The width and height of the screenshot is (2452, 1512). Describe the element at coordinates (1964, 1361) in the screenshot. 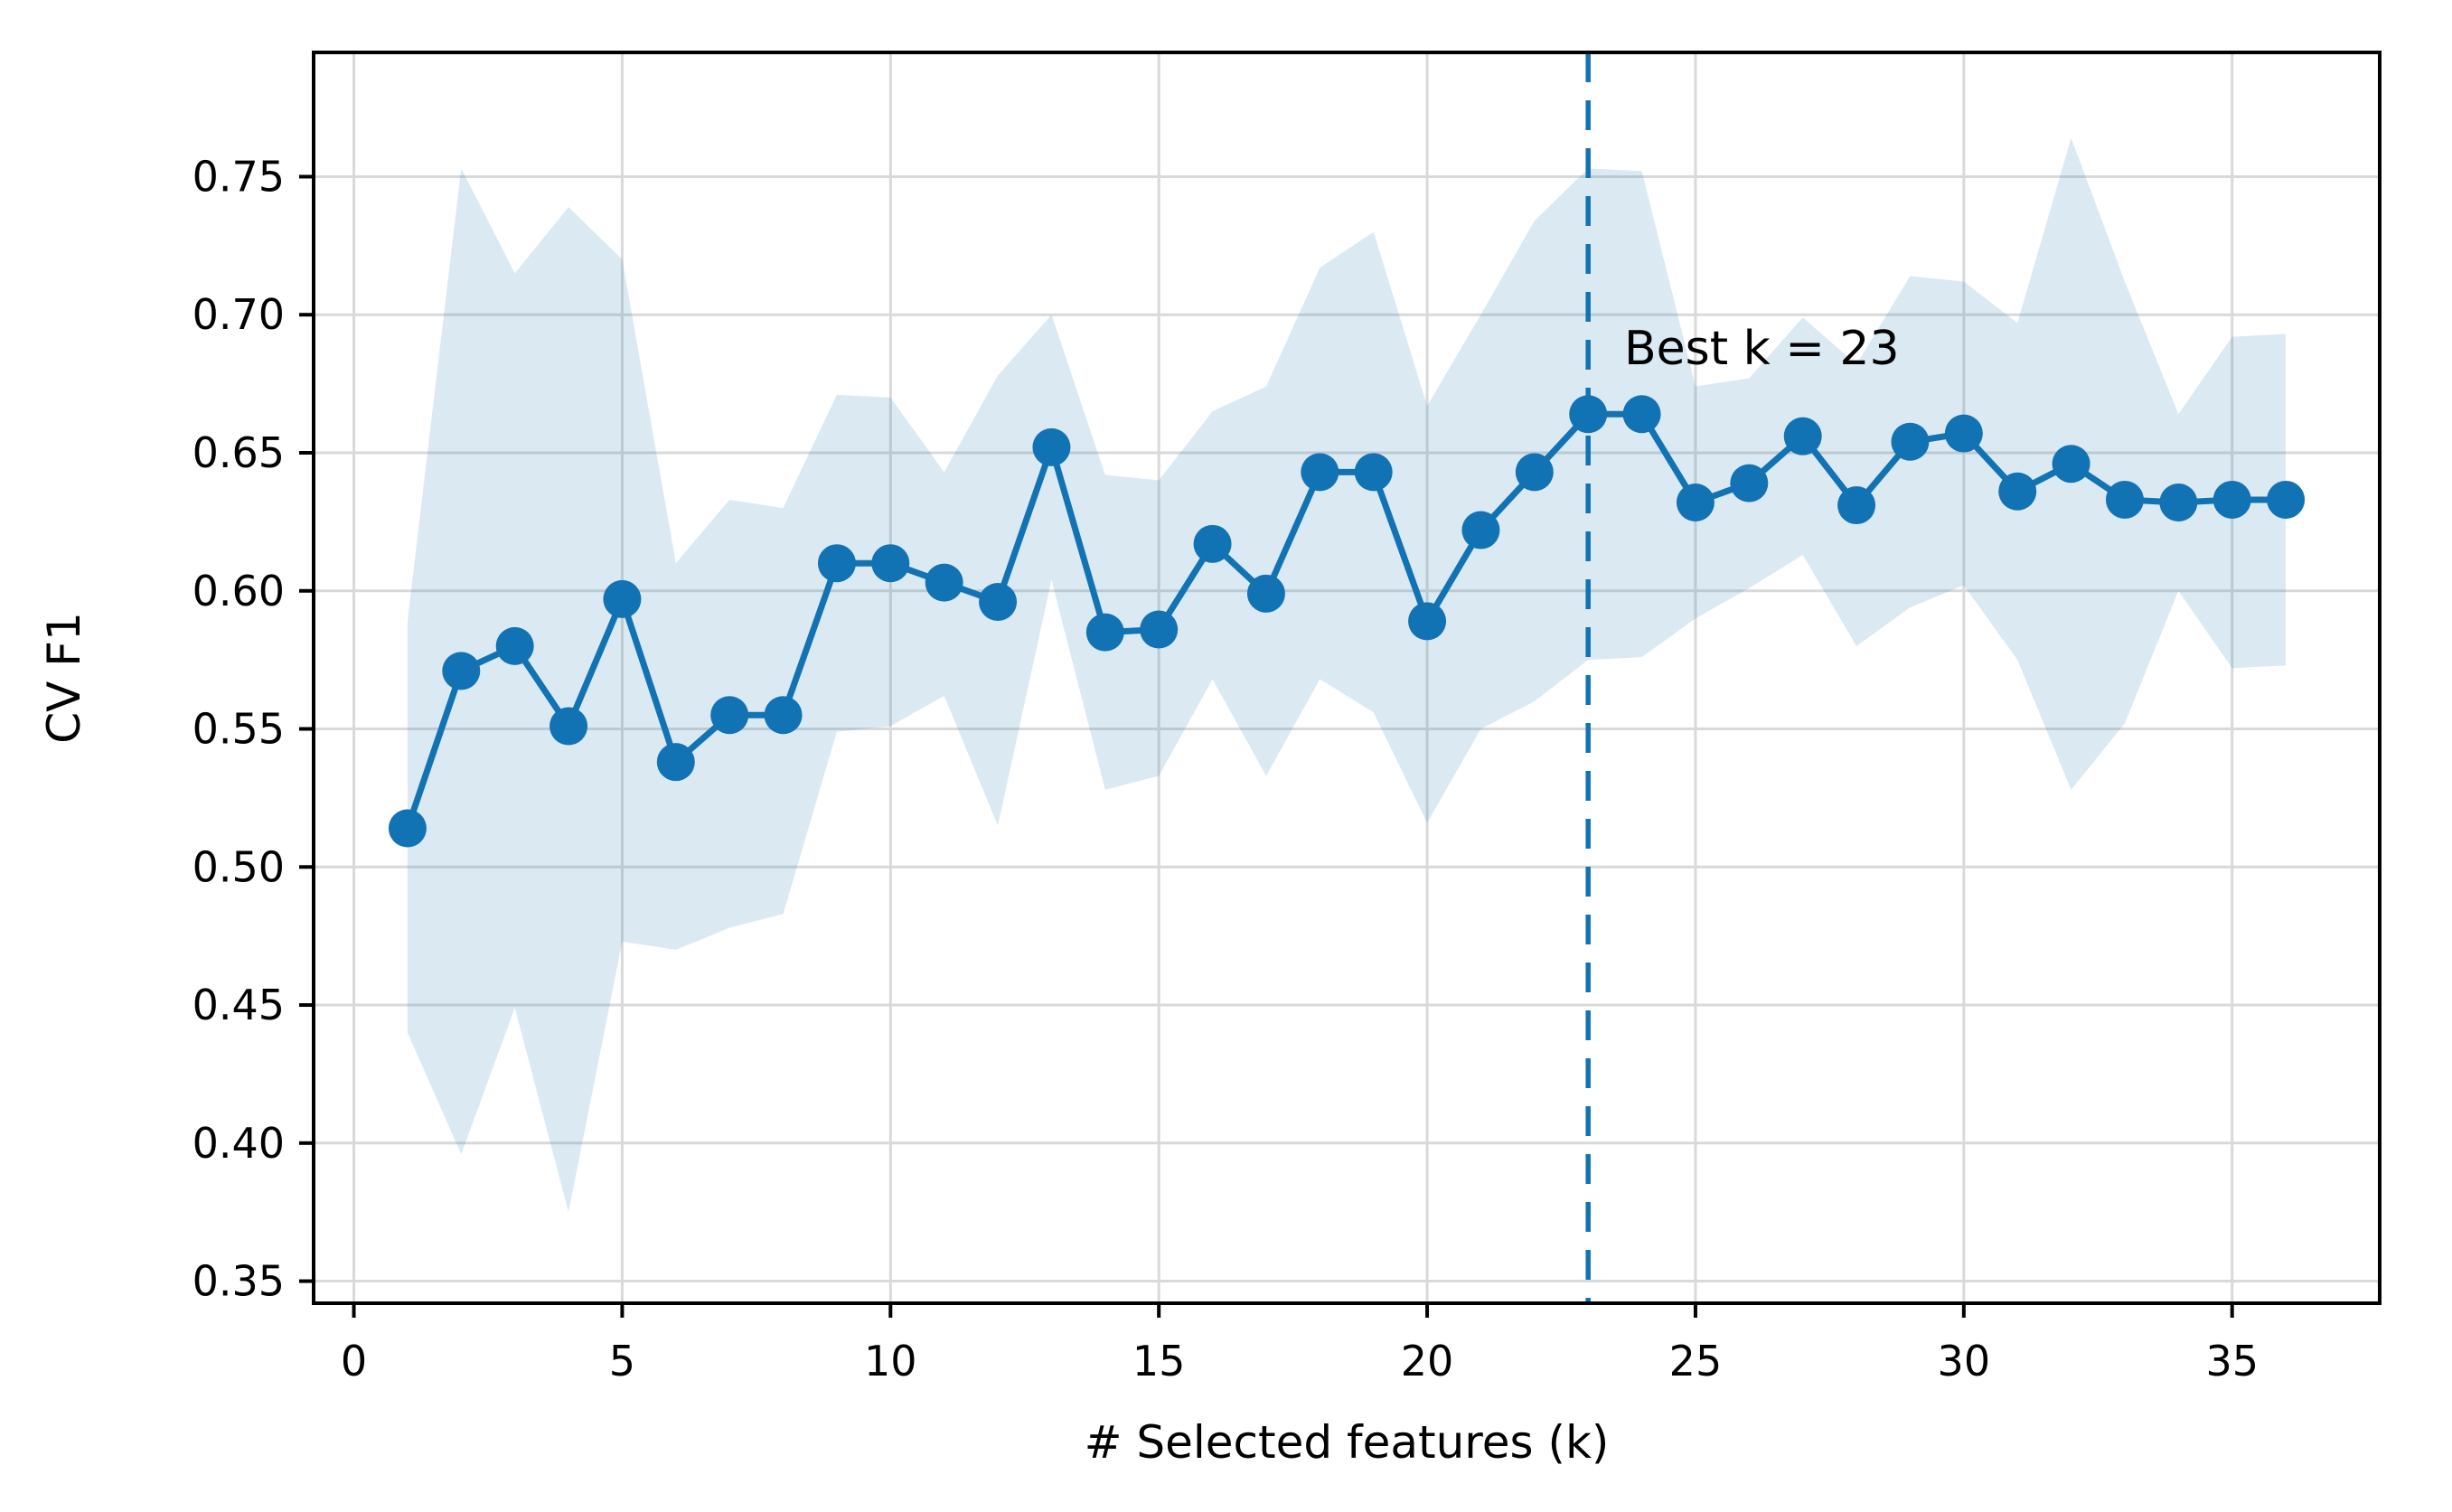

I see `x-tick-label: 30` at that location.